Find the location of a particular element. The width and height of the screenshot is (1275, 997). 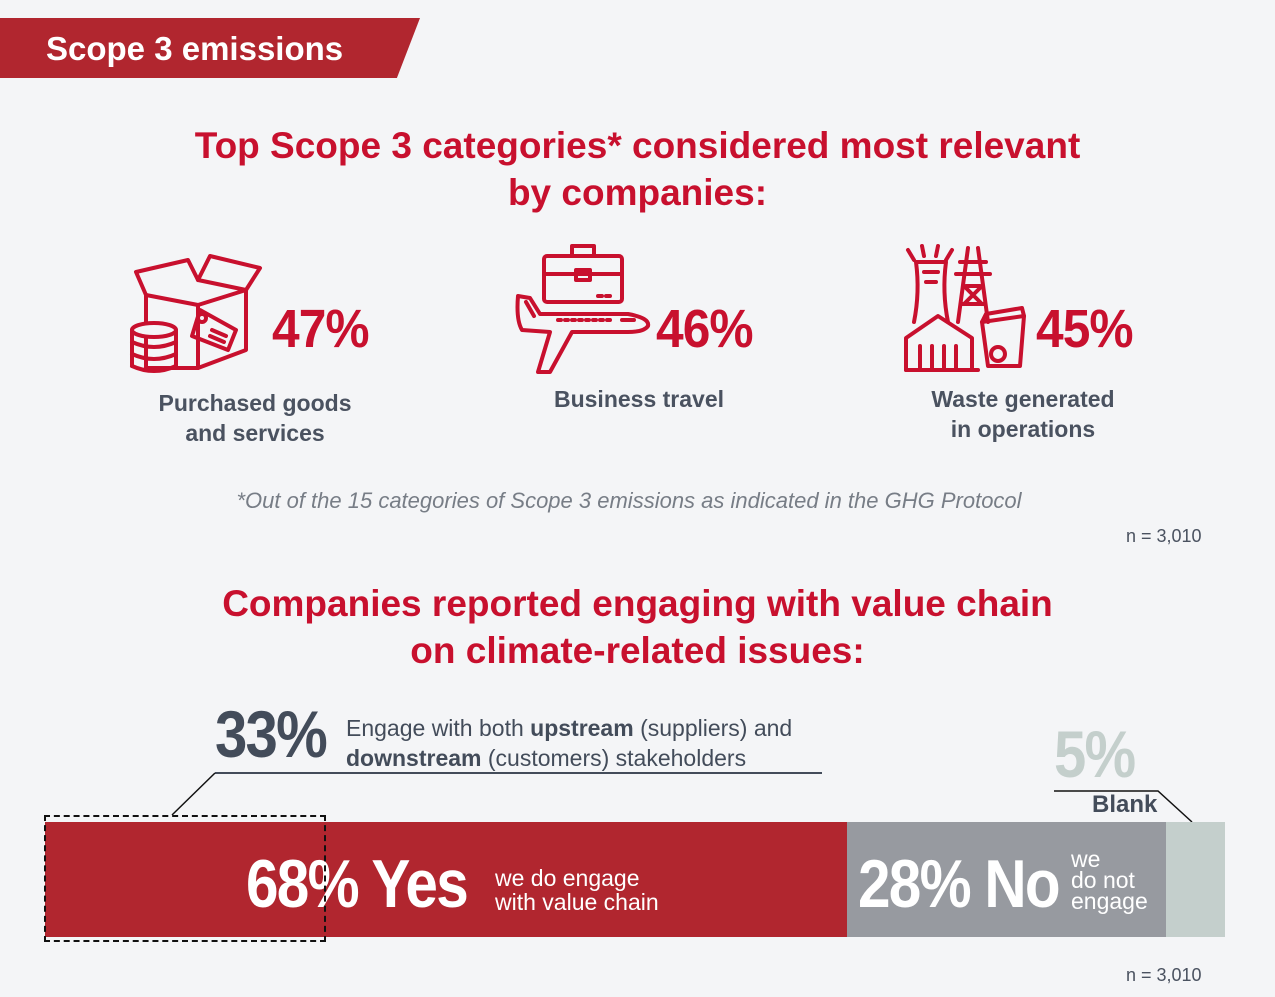

callout-underline is located at coordinates (518, 773).